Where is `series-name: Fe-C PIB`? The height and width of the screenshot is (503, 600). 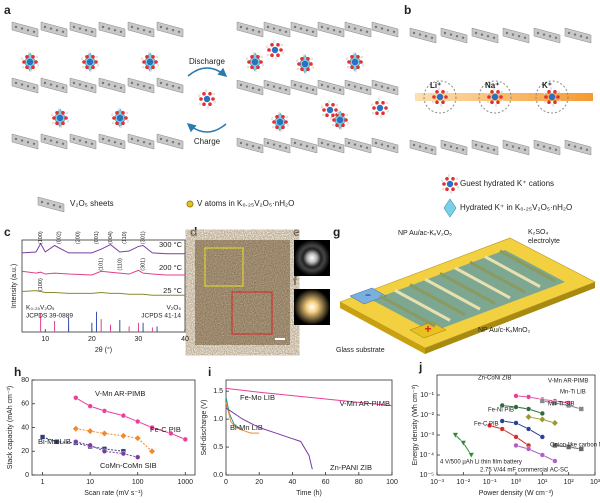 series-name: Fe-C PIB is located at coordinates (486, 425).